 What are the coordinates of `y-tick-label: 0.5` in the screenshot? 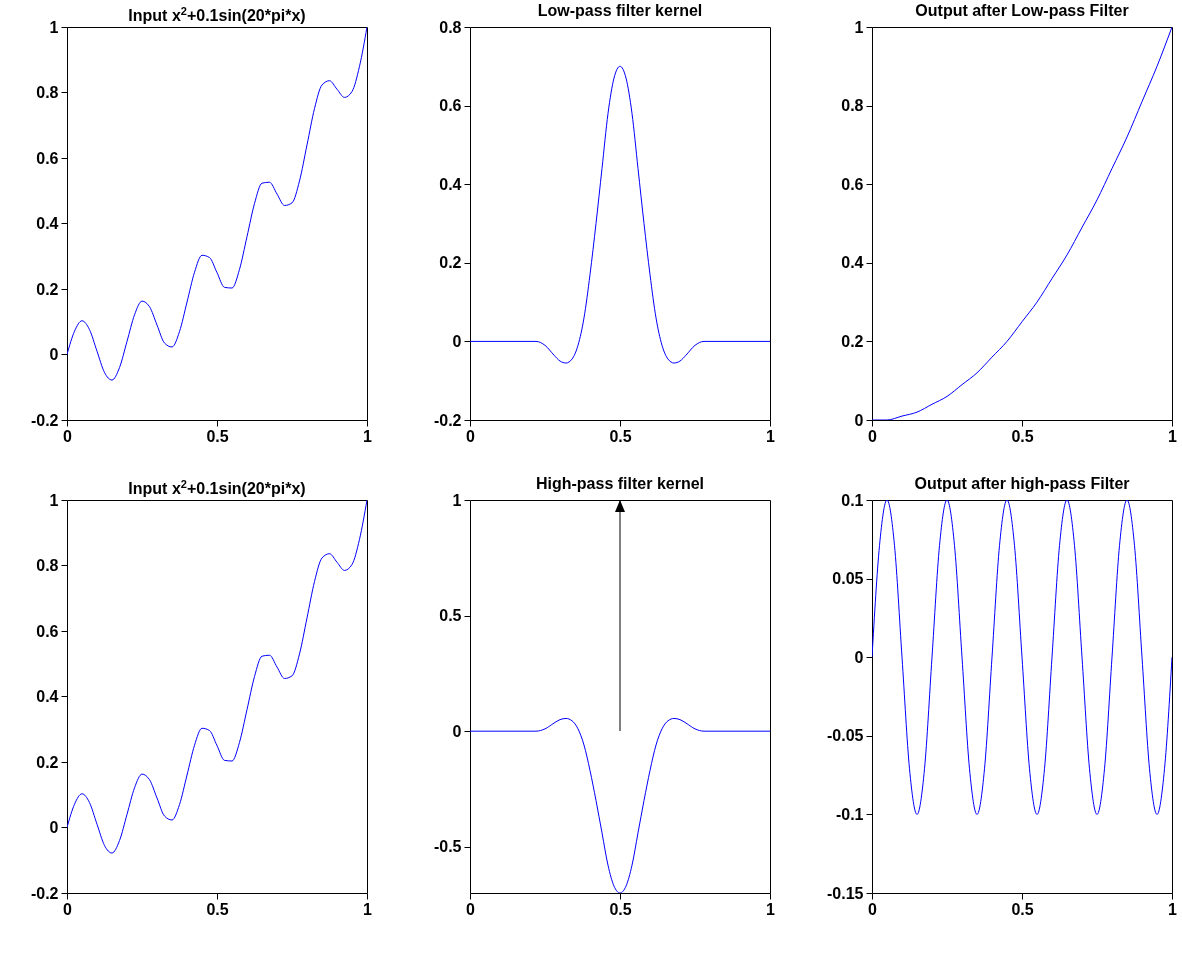 It's located at (450, 616).